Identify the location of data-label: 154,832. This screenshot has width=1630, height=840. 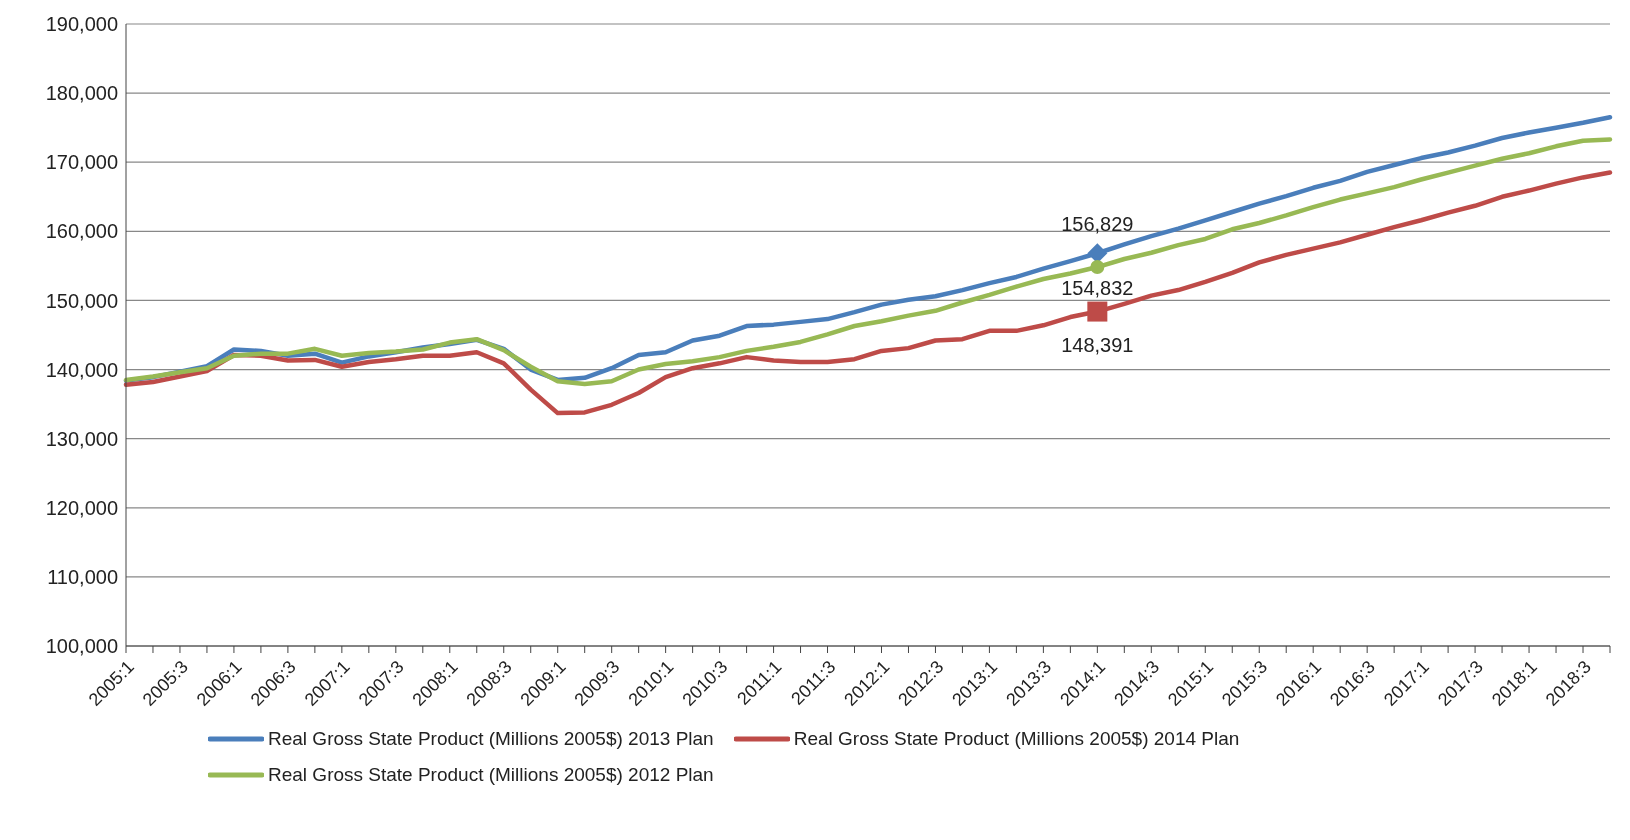
(1097, 288).